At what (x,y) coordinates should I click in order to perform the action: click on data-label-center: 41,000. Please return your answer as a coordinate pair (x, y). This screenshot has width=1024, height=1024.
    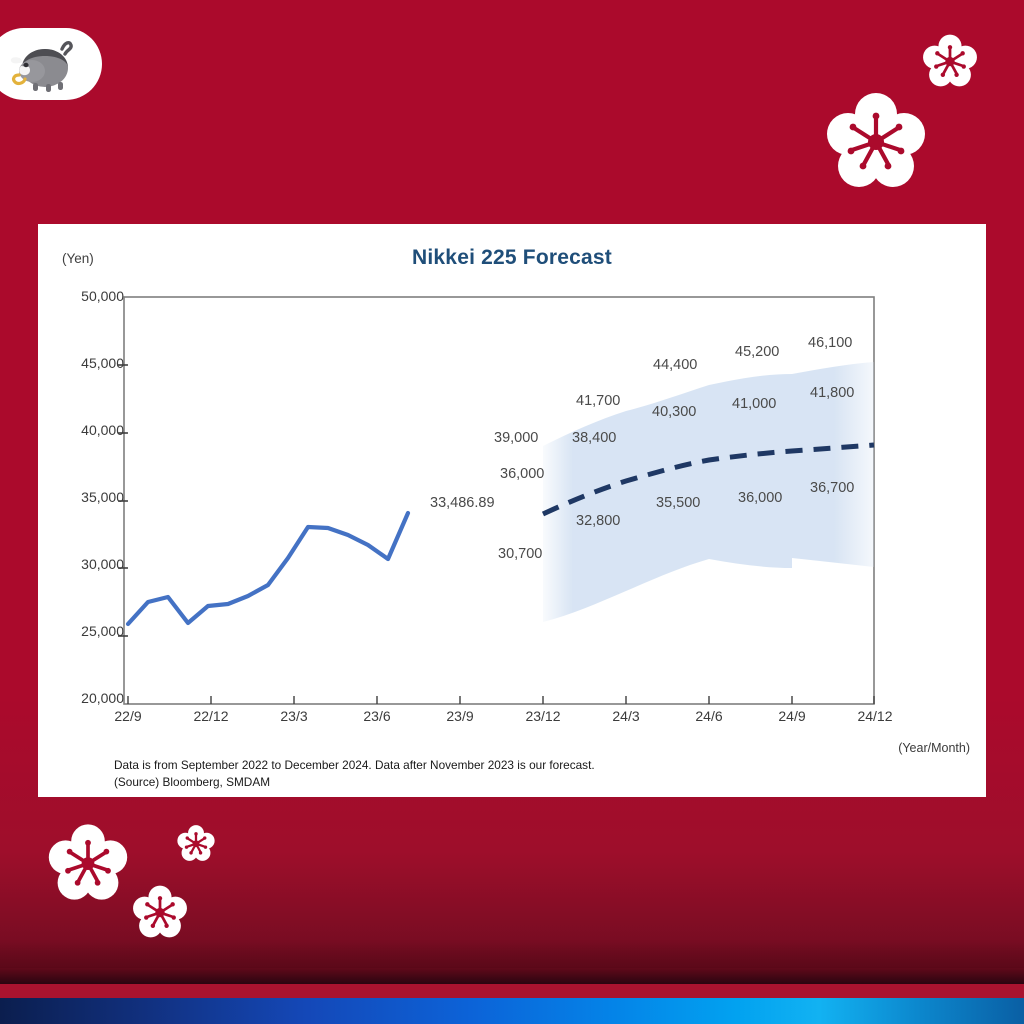
    Looking at the image, I should click on (754, 404).